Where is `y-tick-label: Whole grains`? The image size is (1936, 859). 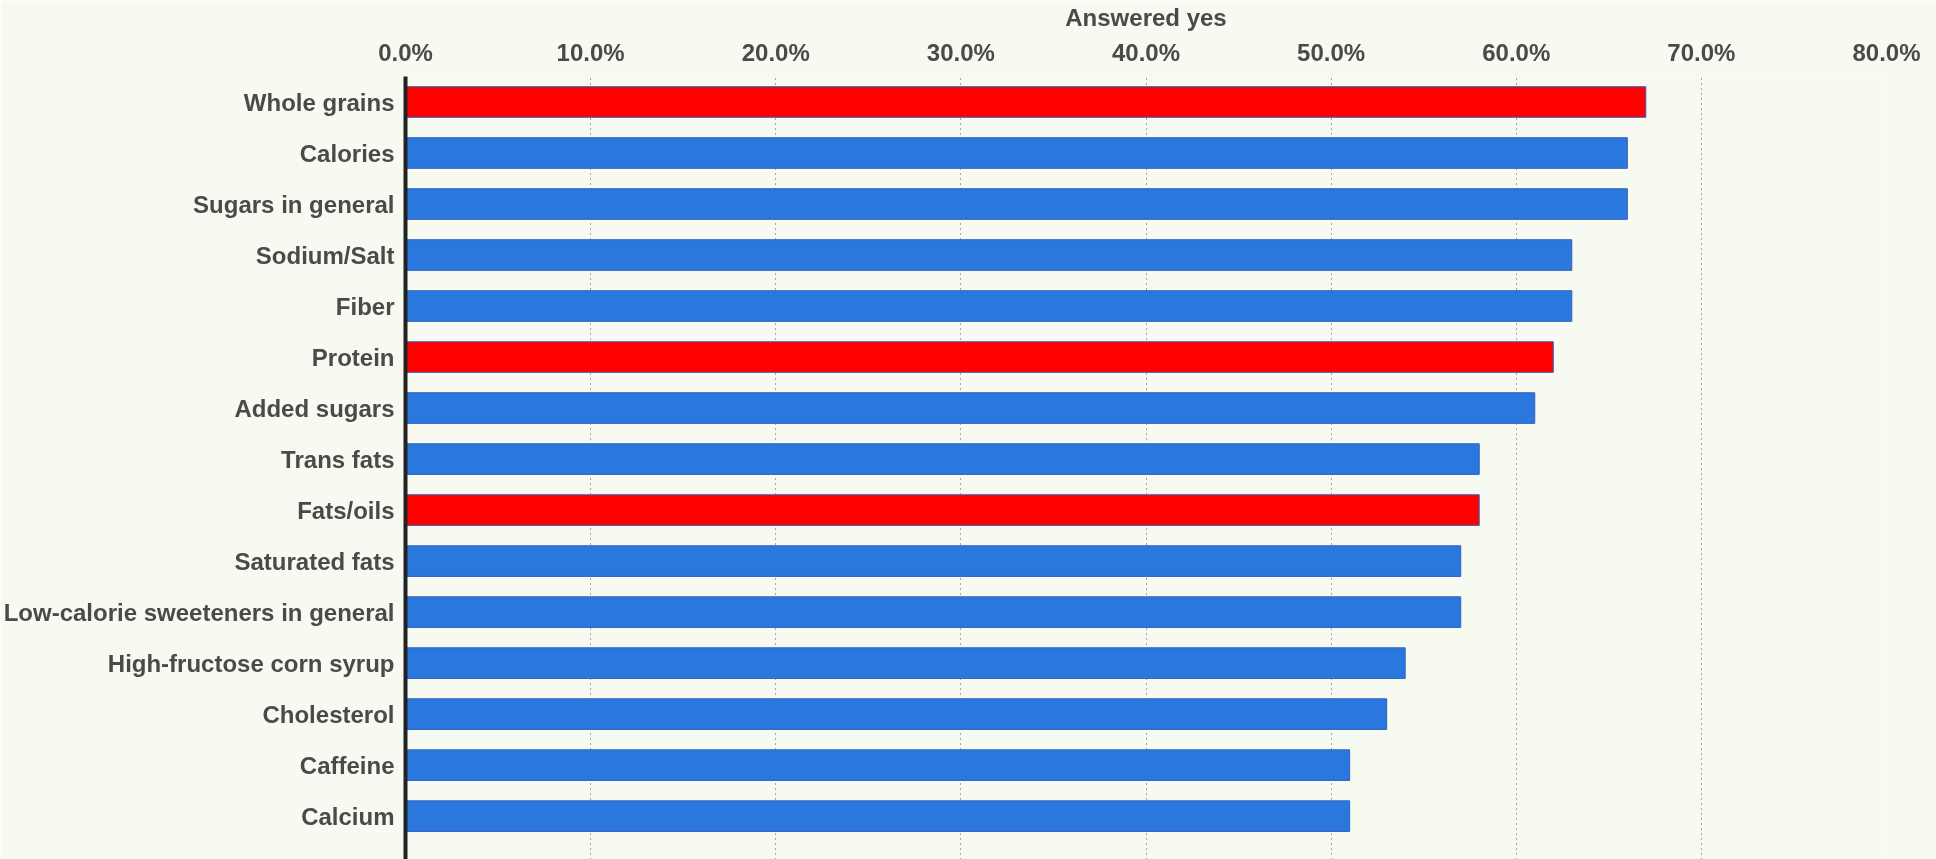
y-tick-label: Whole grains is located at coordinates (319, 102).